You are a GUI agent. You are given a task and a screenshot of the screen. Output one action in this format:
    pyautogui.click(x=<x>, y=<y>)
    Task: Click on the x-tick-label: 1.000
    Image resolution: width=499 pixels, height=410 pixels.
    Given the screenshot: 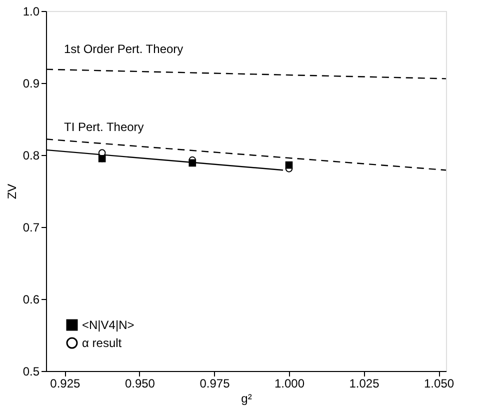 What is the action you would take?
    pyautogui.click(x=289, y=383)
    